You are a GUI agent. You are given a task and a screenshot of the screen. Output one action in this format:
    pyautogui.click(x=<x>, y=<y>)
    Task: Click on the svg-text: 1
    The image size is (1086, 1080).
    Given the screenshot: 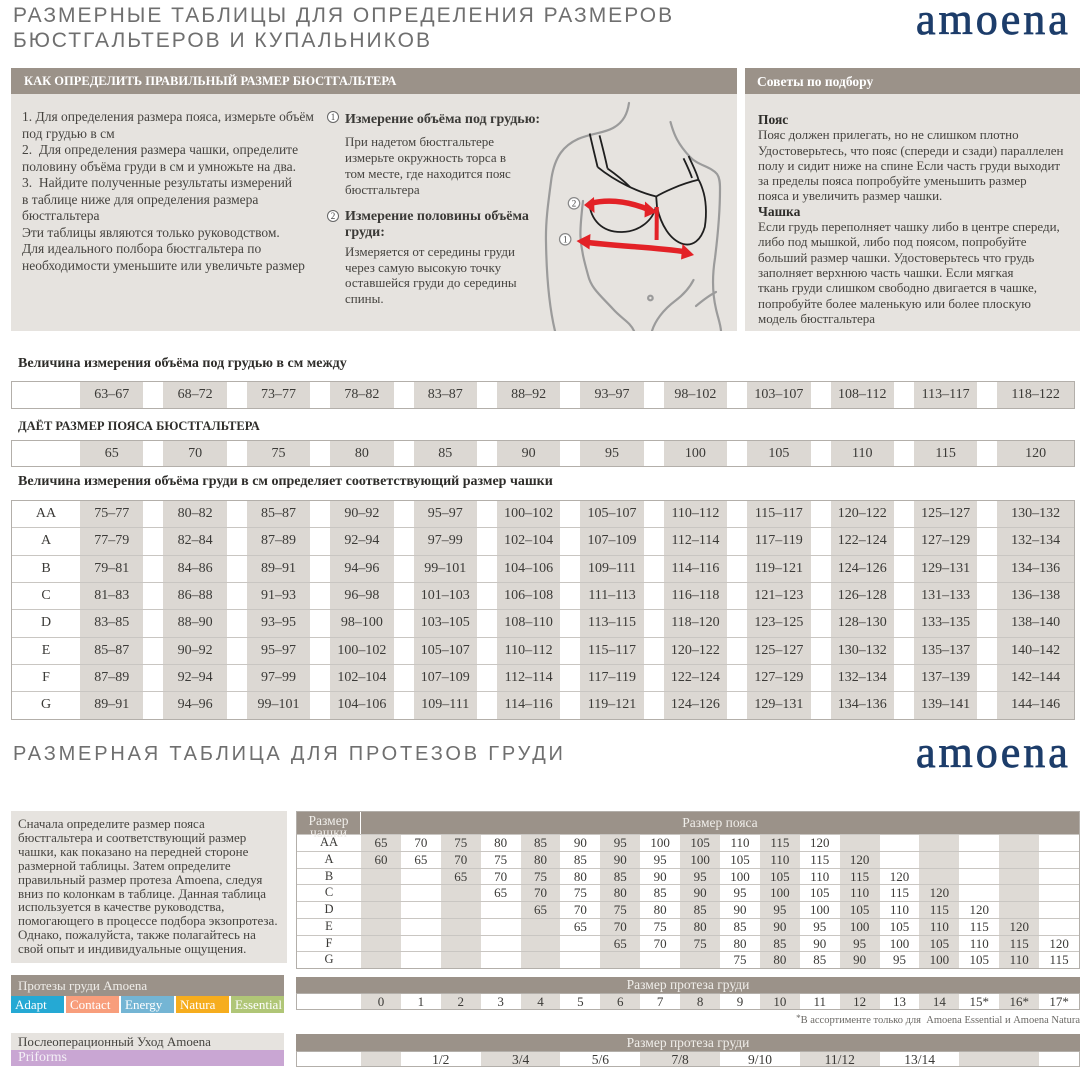 What is the action you would take?
    pyautogui.click(x=565, y=239)
    